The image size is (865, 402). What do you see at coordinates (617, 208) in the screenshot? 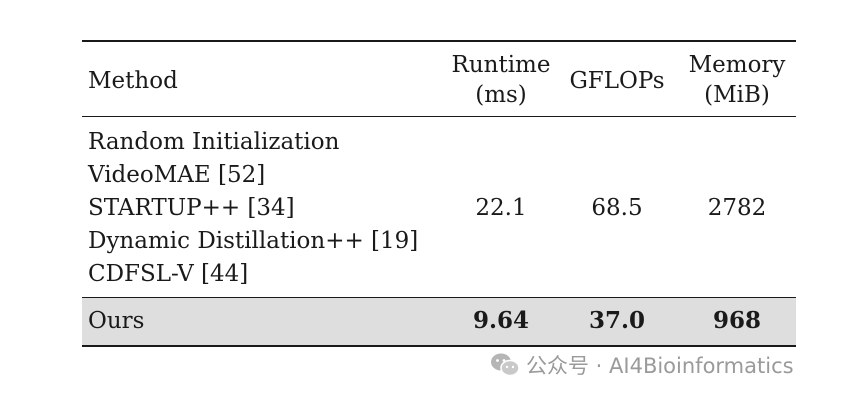
I see `baseline-gflops-value: 68.5` at bounding box center [617, 208].